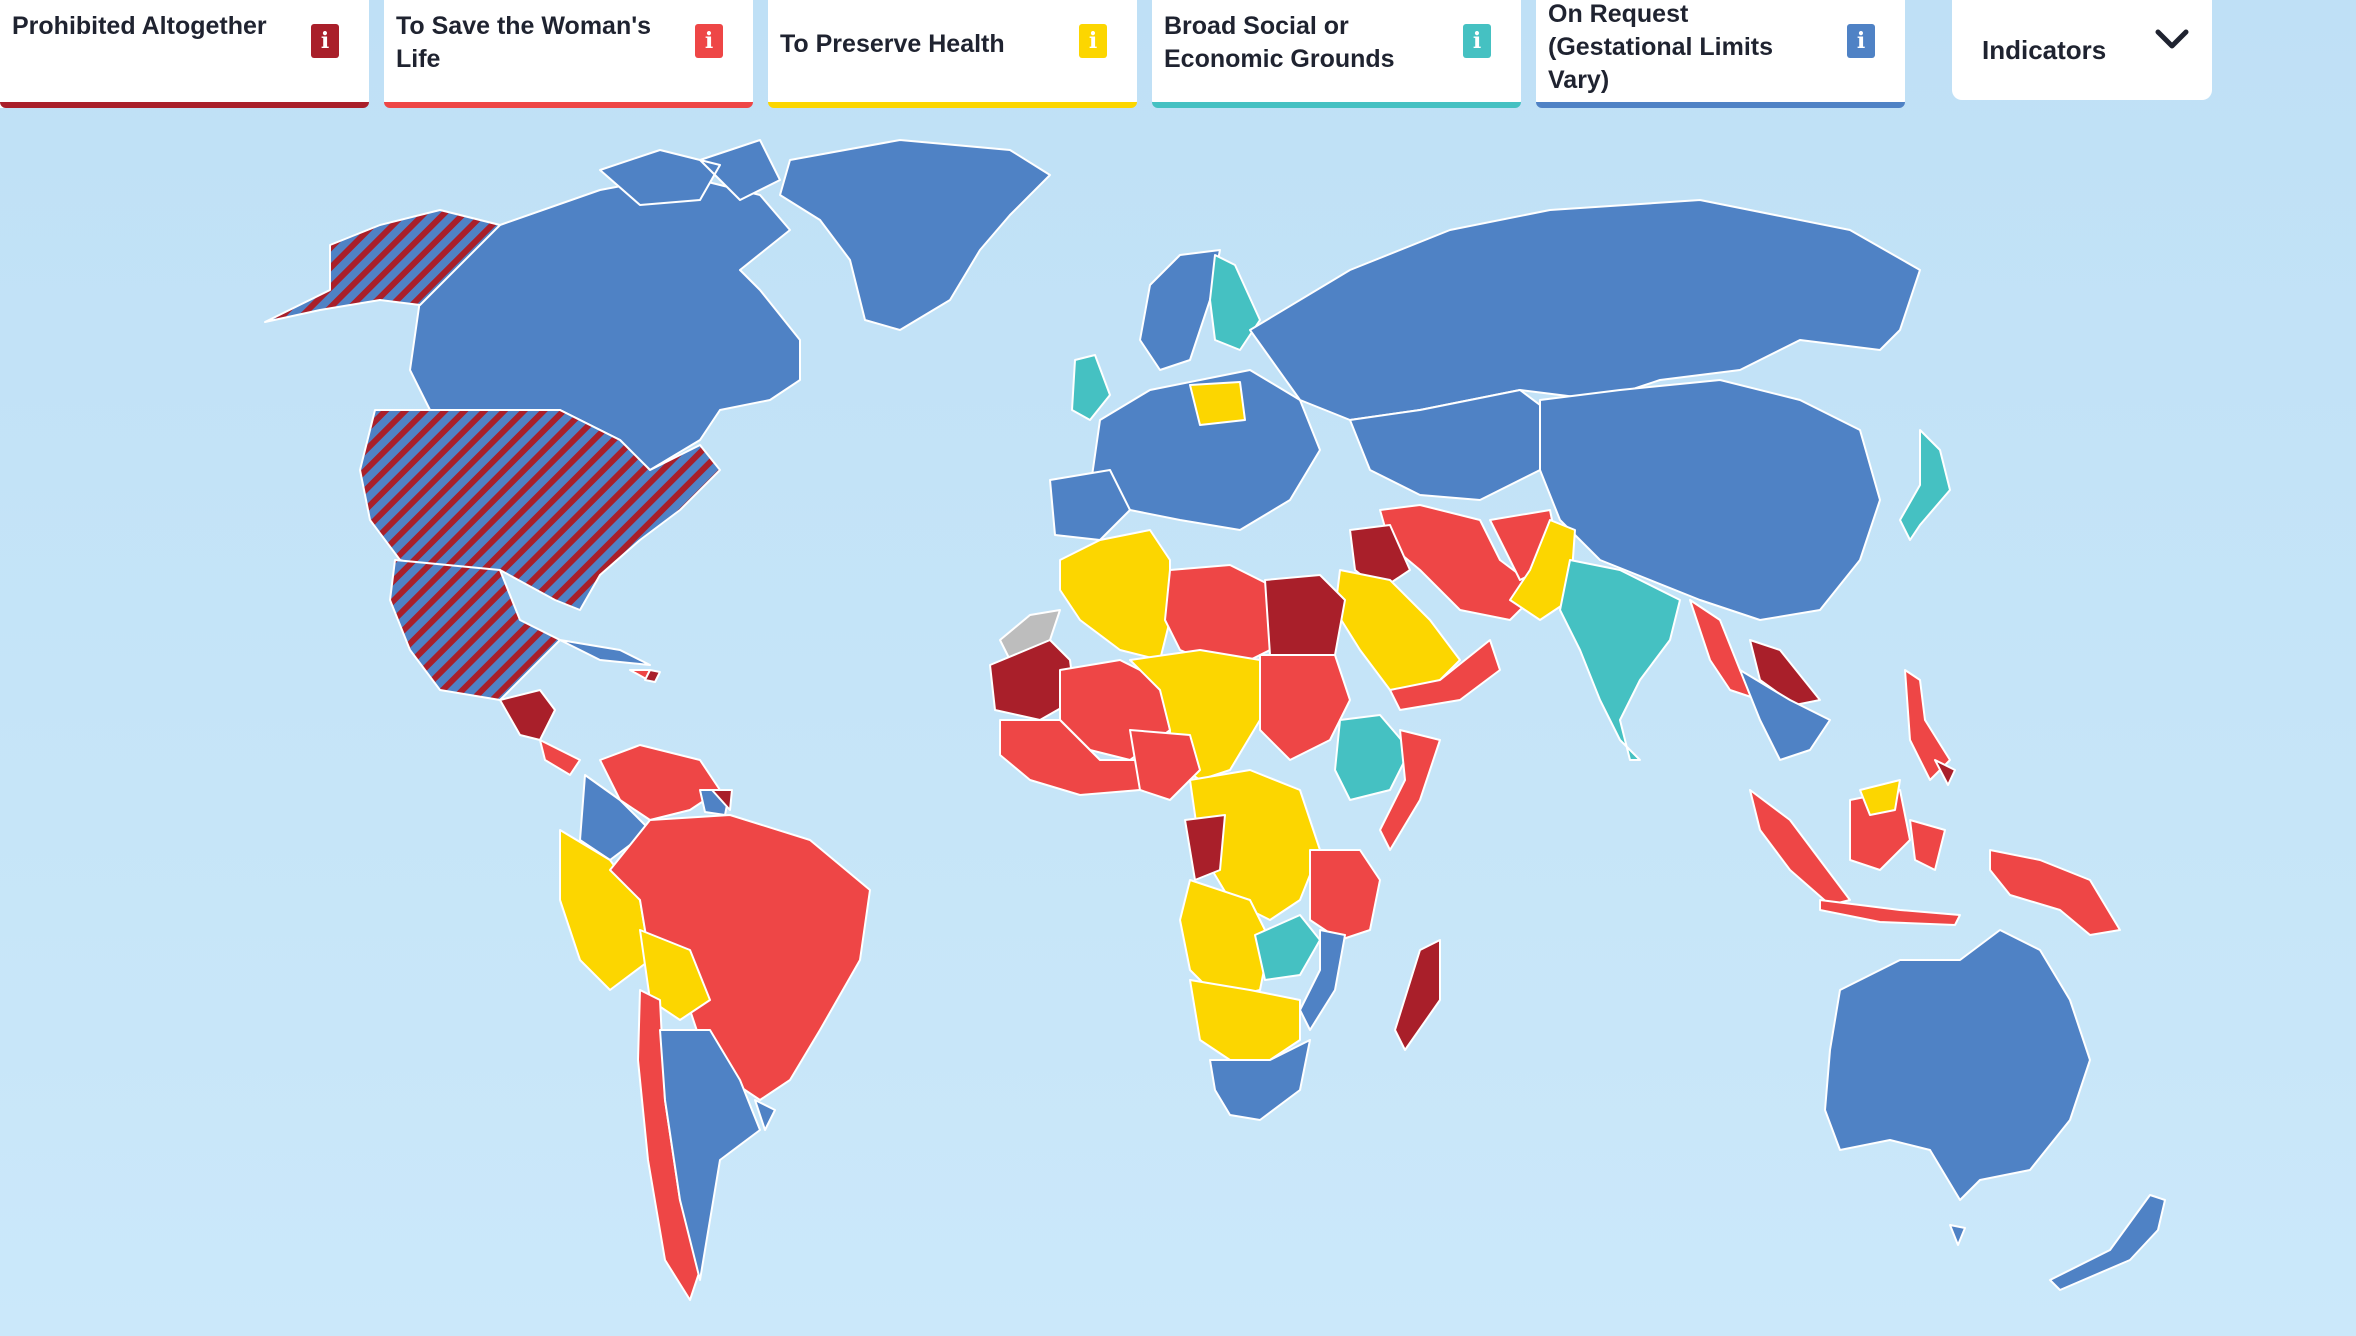  I want to click on region-iraq, so click(1380, 557).